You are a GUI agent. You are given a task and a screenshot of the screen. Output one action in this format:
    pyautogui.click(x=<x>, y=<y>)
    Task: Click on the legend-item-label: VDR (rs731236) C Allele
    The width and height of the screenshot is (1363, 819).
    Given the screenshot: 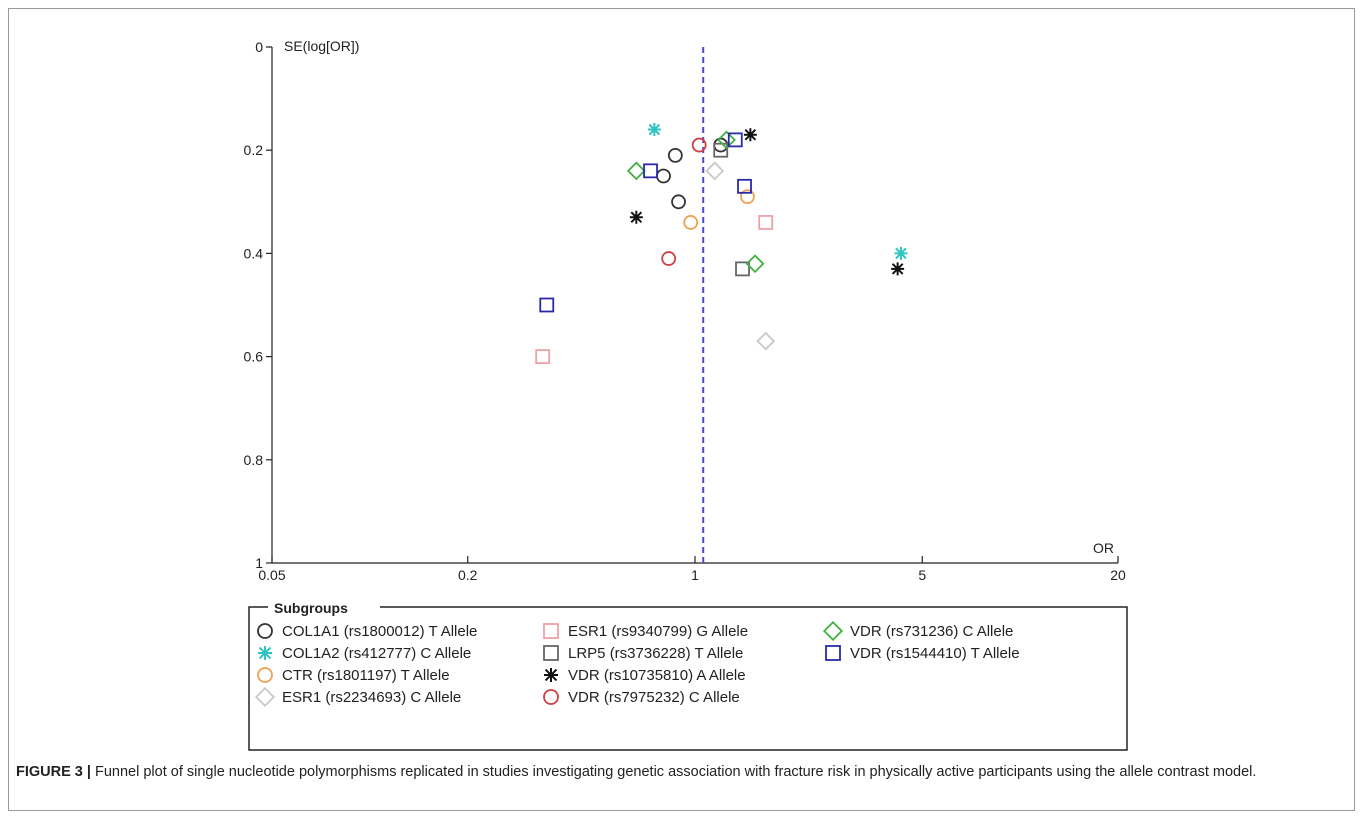 What is the action you would take?
    pyautogui.click(x=931, y=631)
    